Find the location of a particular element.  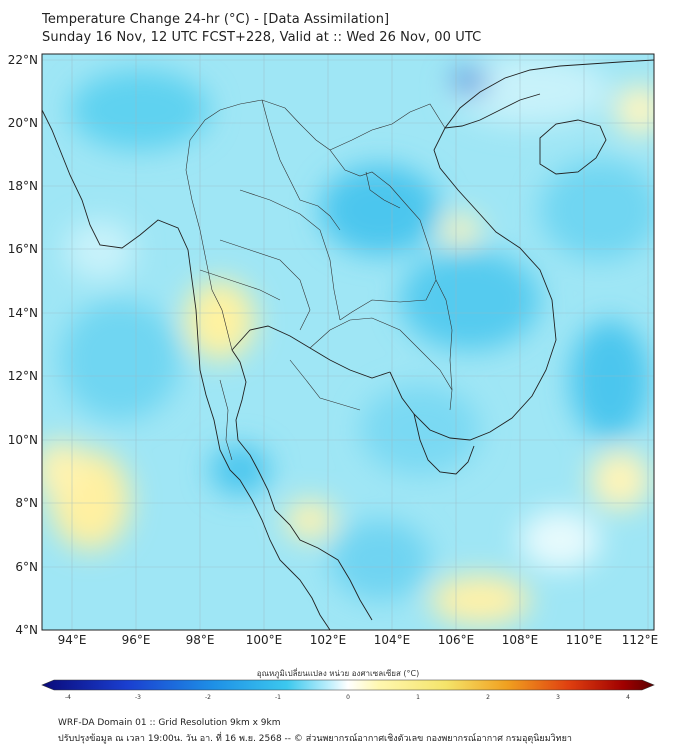

colorbar: -4 -3 -2 -1 0 1 2 3 4 is located at coordinates (348, 690).